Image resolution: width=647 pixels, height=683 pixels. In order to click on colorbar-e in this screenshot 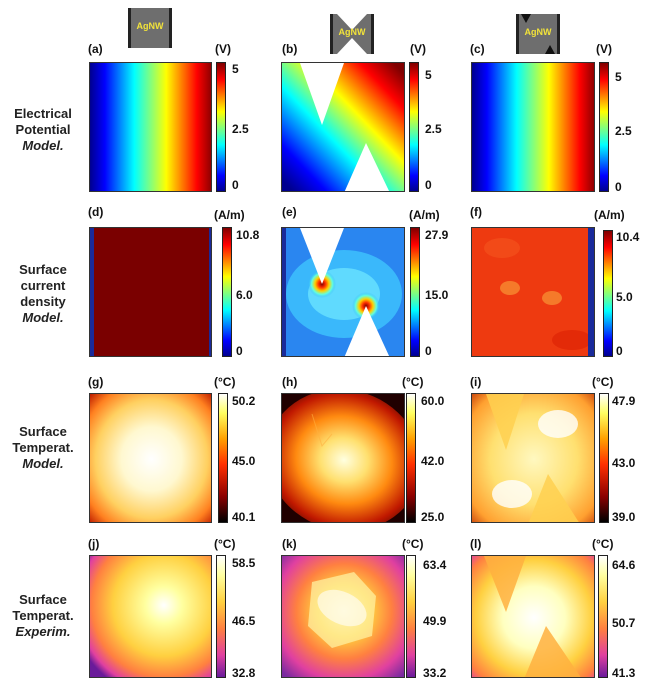, I will do `click(415, 292)`.